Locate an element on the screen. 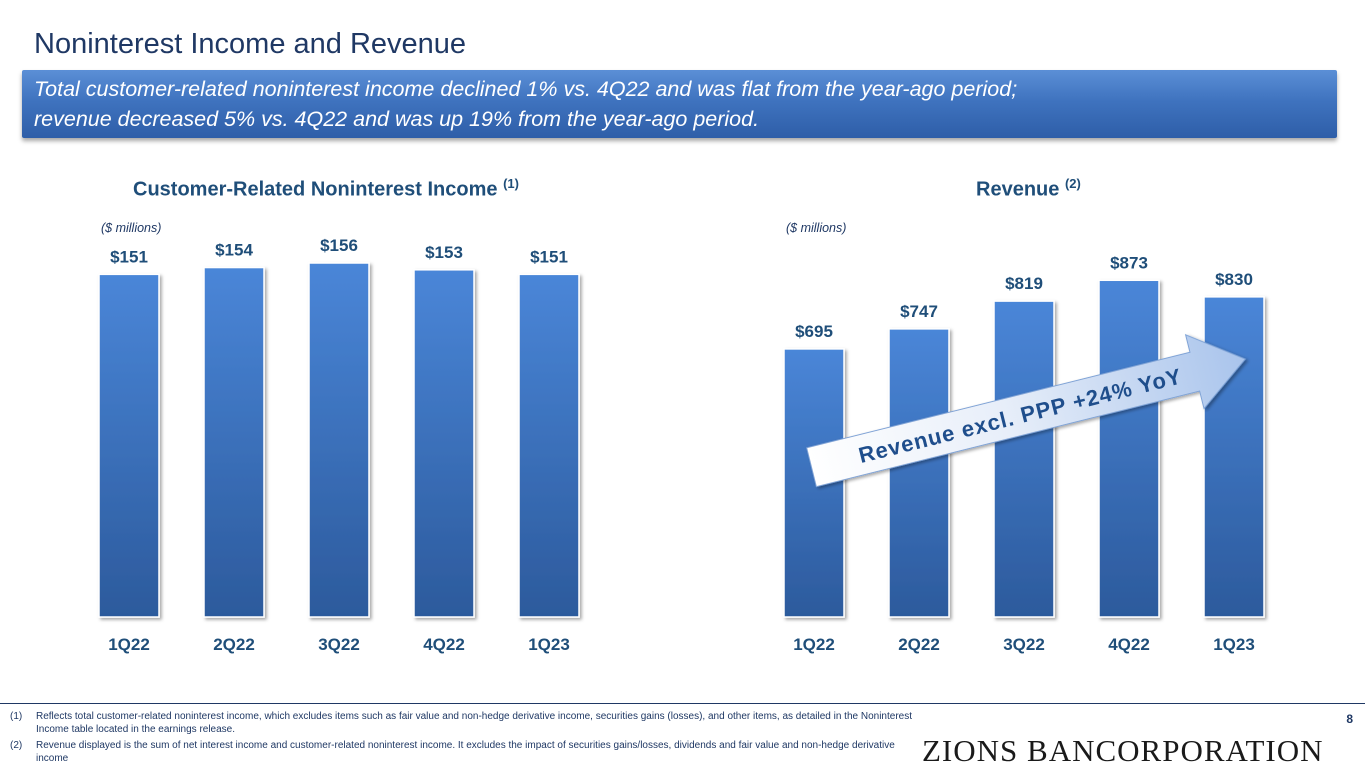  chart-title-revenue-sup: (2) is located at coordinates (1072, 183).